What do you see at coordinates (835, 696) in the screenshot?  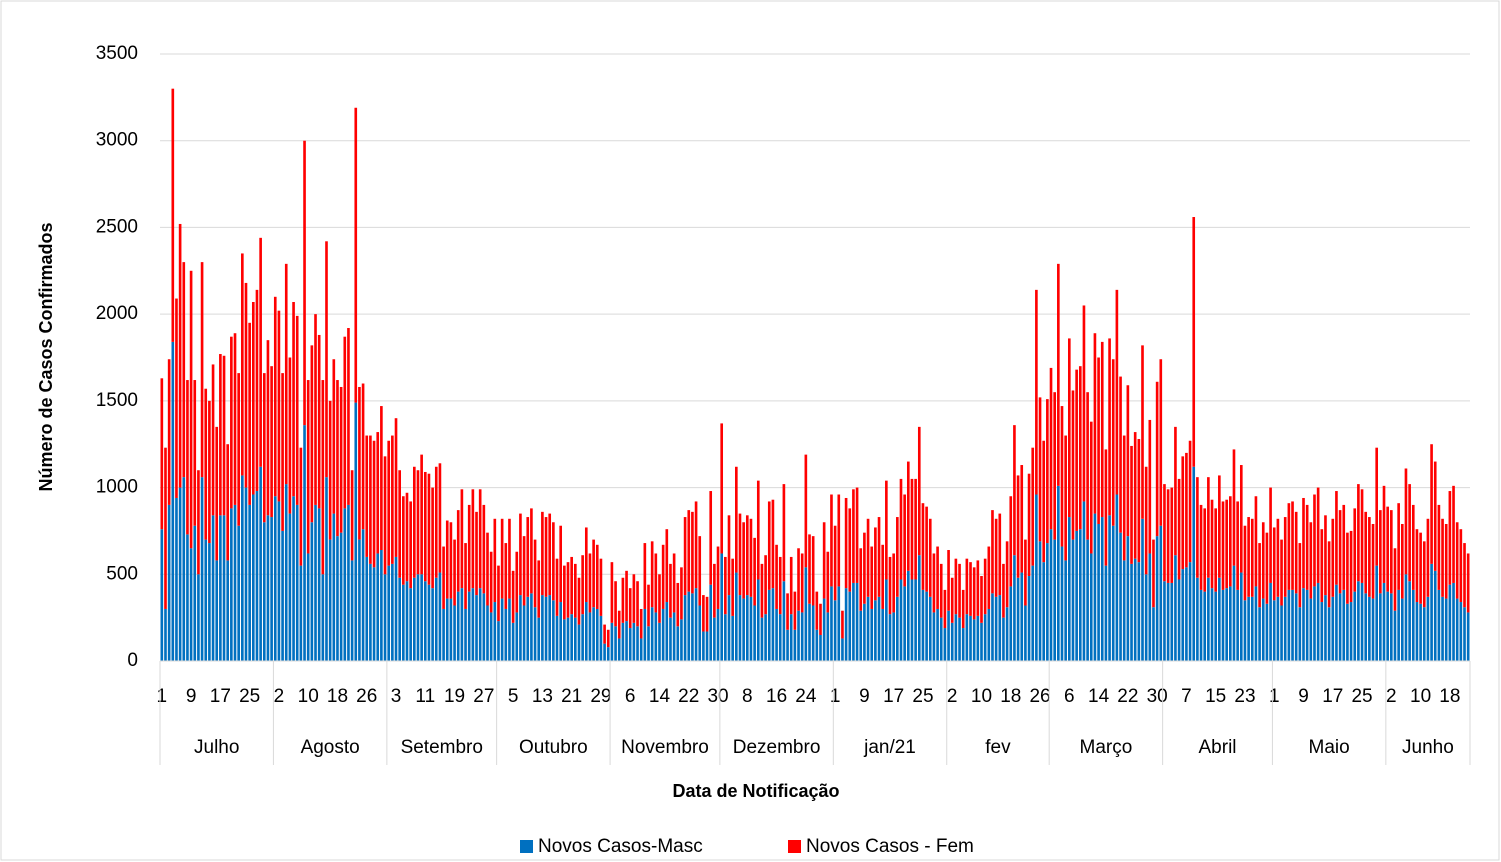 I see `x-tick-label: 1` at bounding box center [835, 696].